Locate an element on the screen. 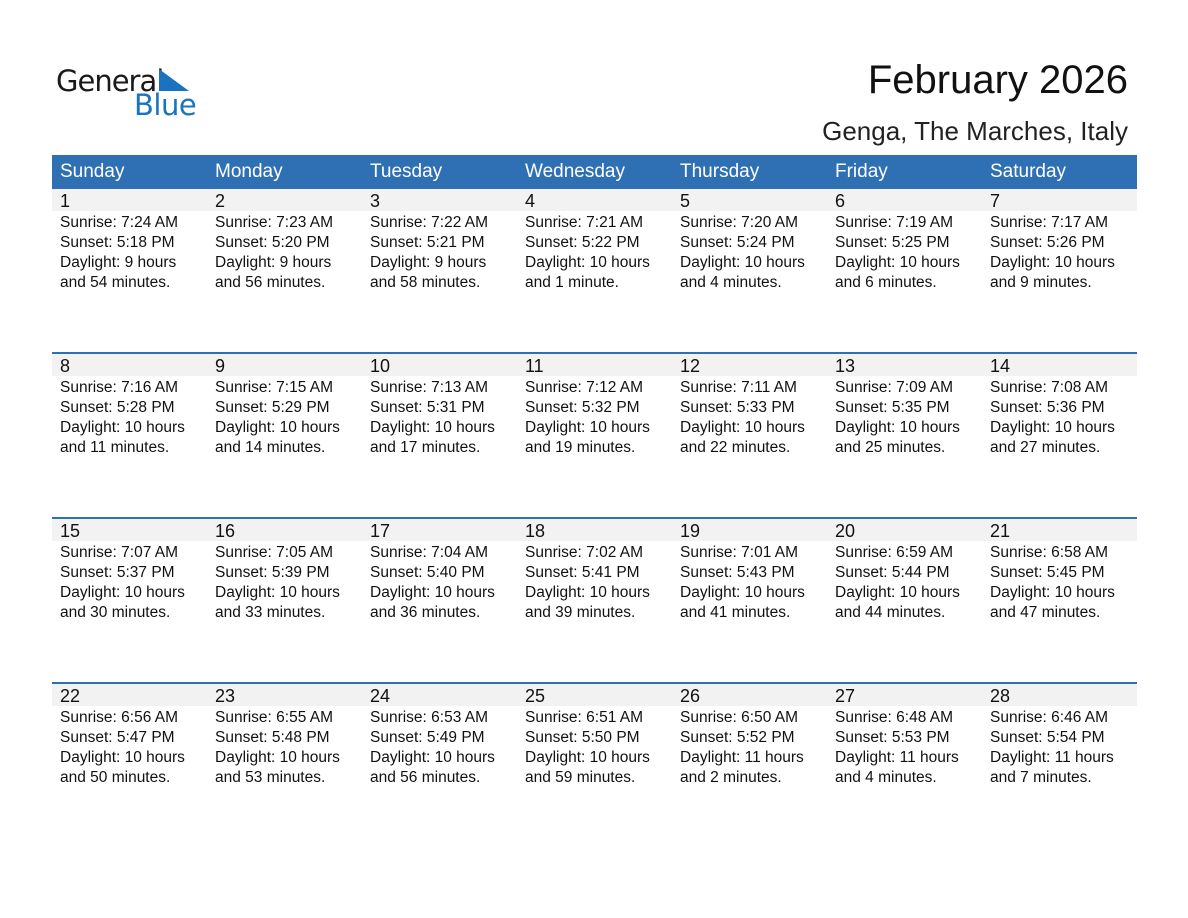 This screenshot has height=918, width=1188. sunrise-text: Sunrise: 7:02 AM is located at coordinates (584, 552).